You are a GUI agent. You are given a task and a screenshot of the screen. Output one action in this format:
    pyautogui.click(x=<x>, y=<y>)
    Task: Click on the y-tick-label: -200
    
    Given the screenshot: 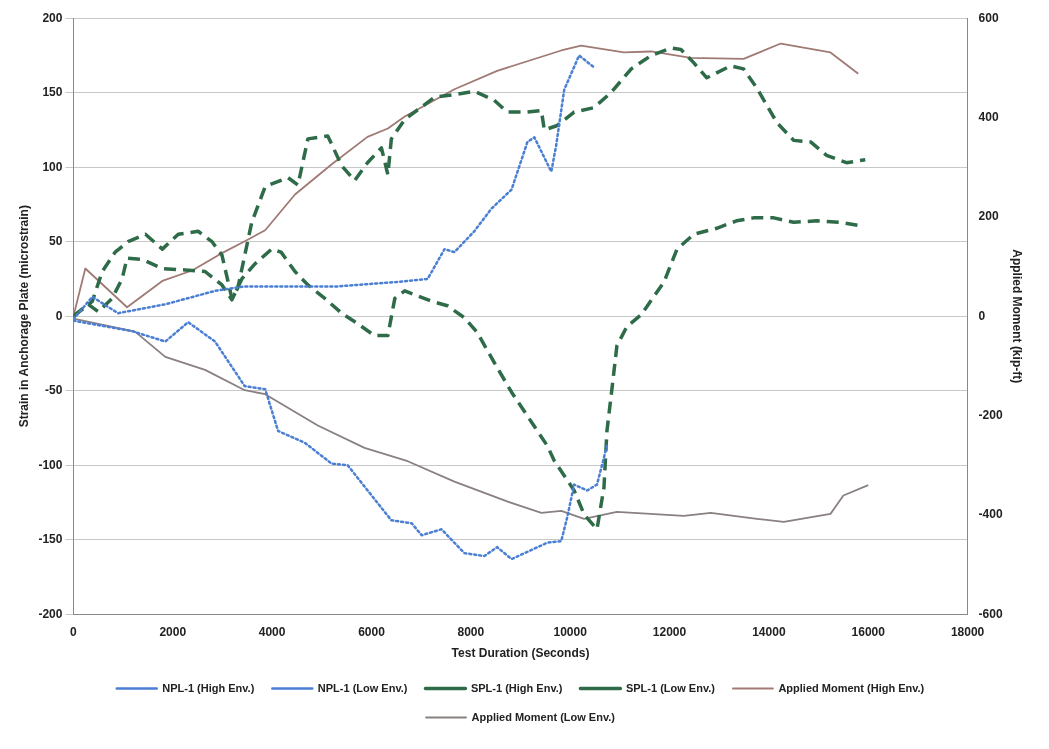 What is the action you would take?
    pyautogui.click(x=50, y=613)
    